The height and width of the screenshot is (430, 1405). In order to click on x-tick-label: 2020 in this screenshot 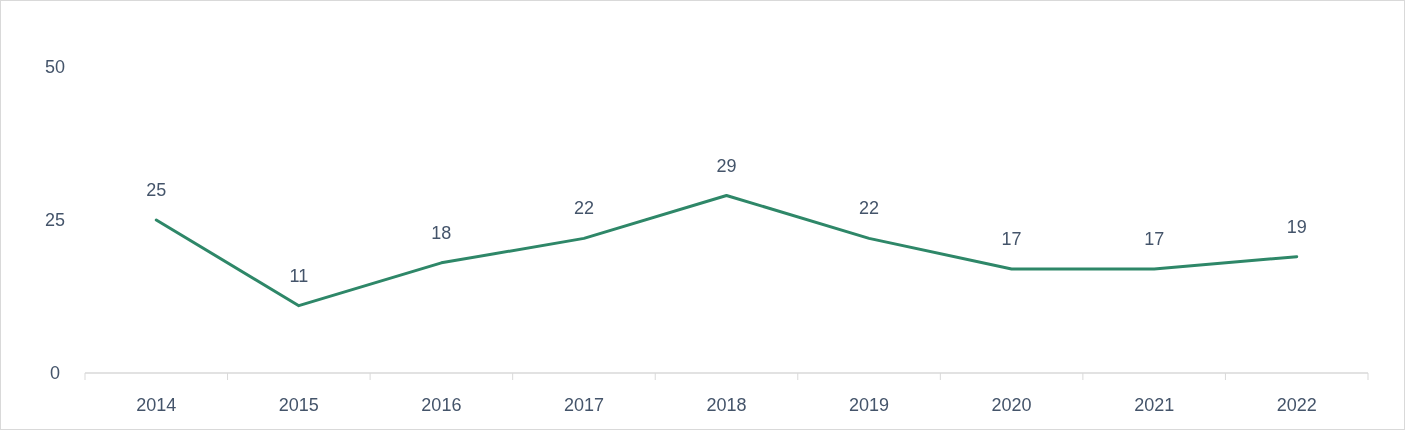, I will do `click(1011, 405)`.